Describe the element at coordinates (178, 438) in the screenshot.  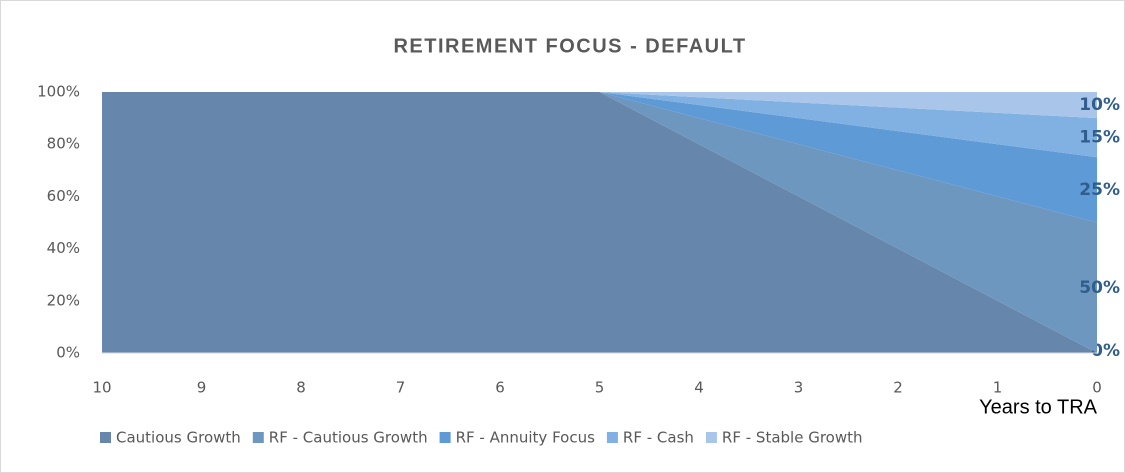
I see `legend-label: Cautious Growth` at that location.